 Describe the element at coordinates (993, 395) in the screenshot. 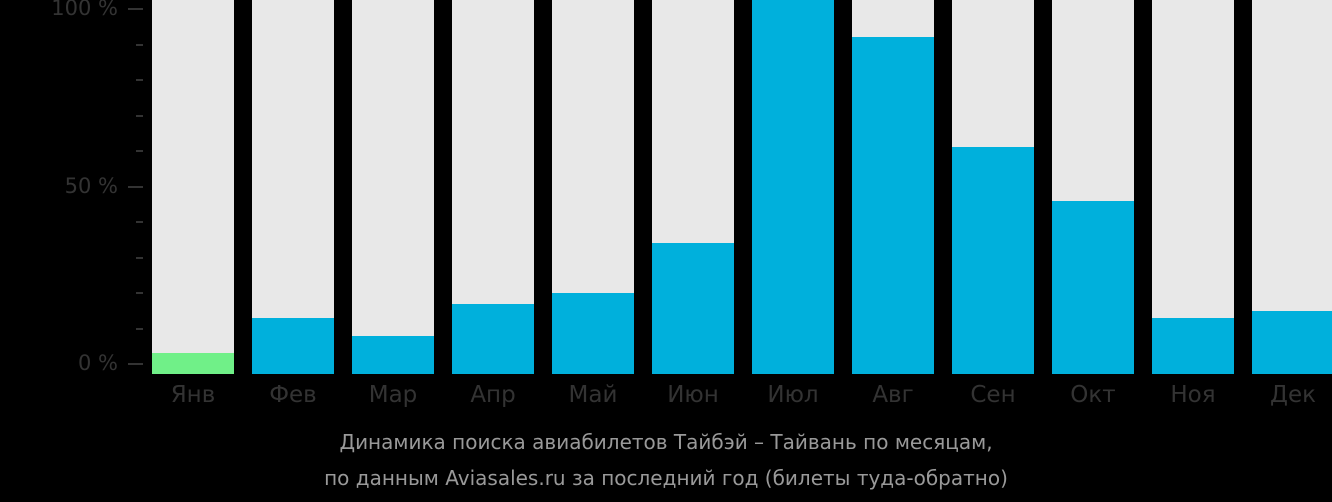

I see `x-tick-label: Сен` at that location.